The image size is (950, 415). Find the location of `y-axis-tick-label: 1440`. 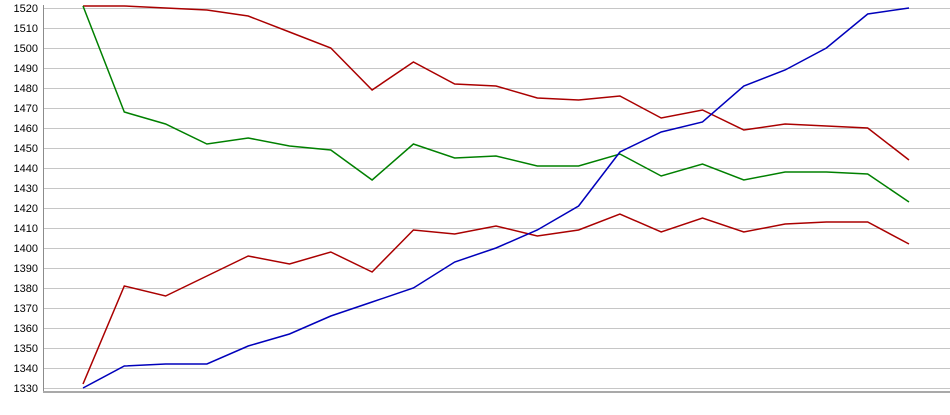

y-axis-tick-label: 1440 is located at coordinates (26, 169).